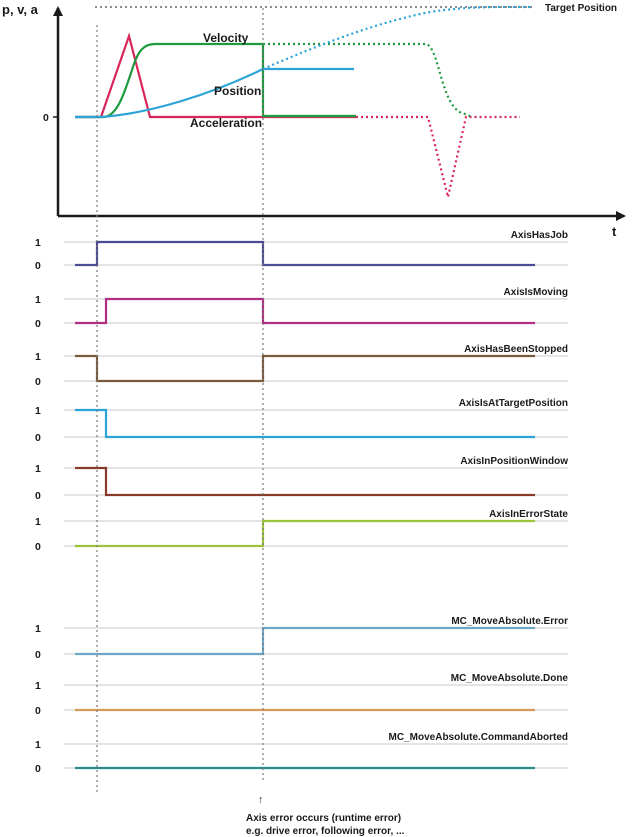 The image size is (633, 837). I want to click on signal-name-label: AxisHasJob, so click(539, 235).